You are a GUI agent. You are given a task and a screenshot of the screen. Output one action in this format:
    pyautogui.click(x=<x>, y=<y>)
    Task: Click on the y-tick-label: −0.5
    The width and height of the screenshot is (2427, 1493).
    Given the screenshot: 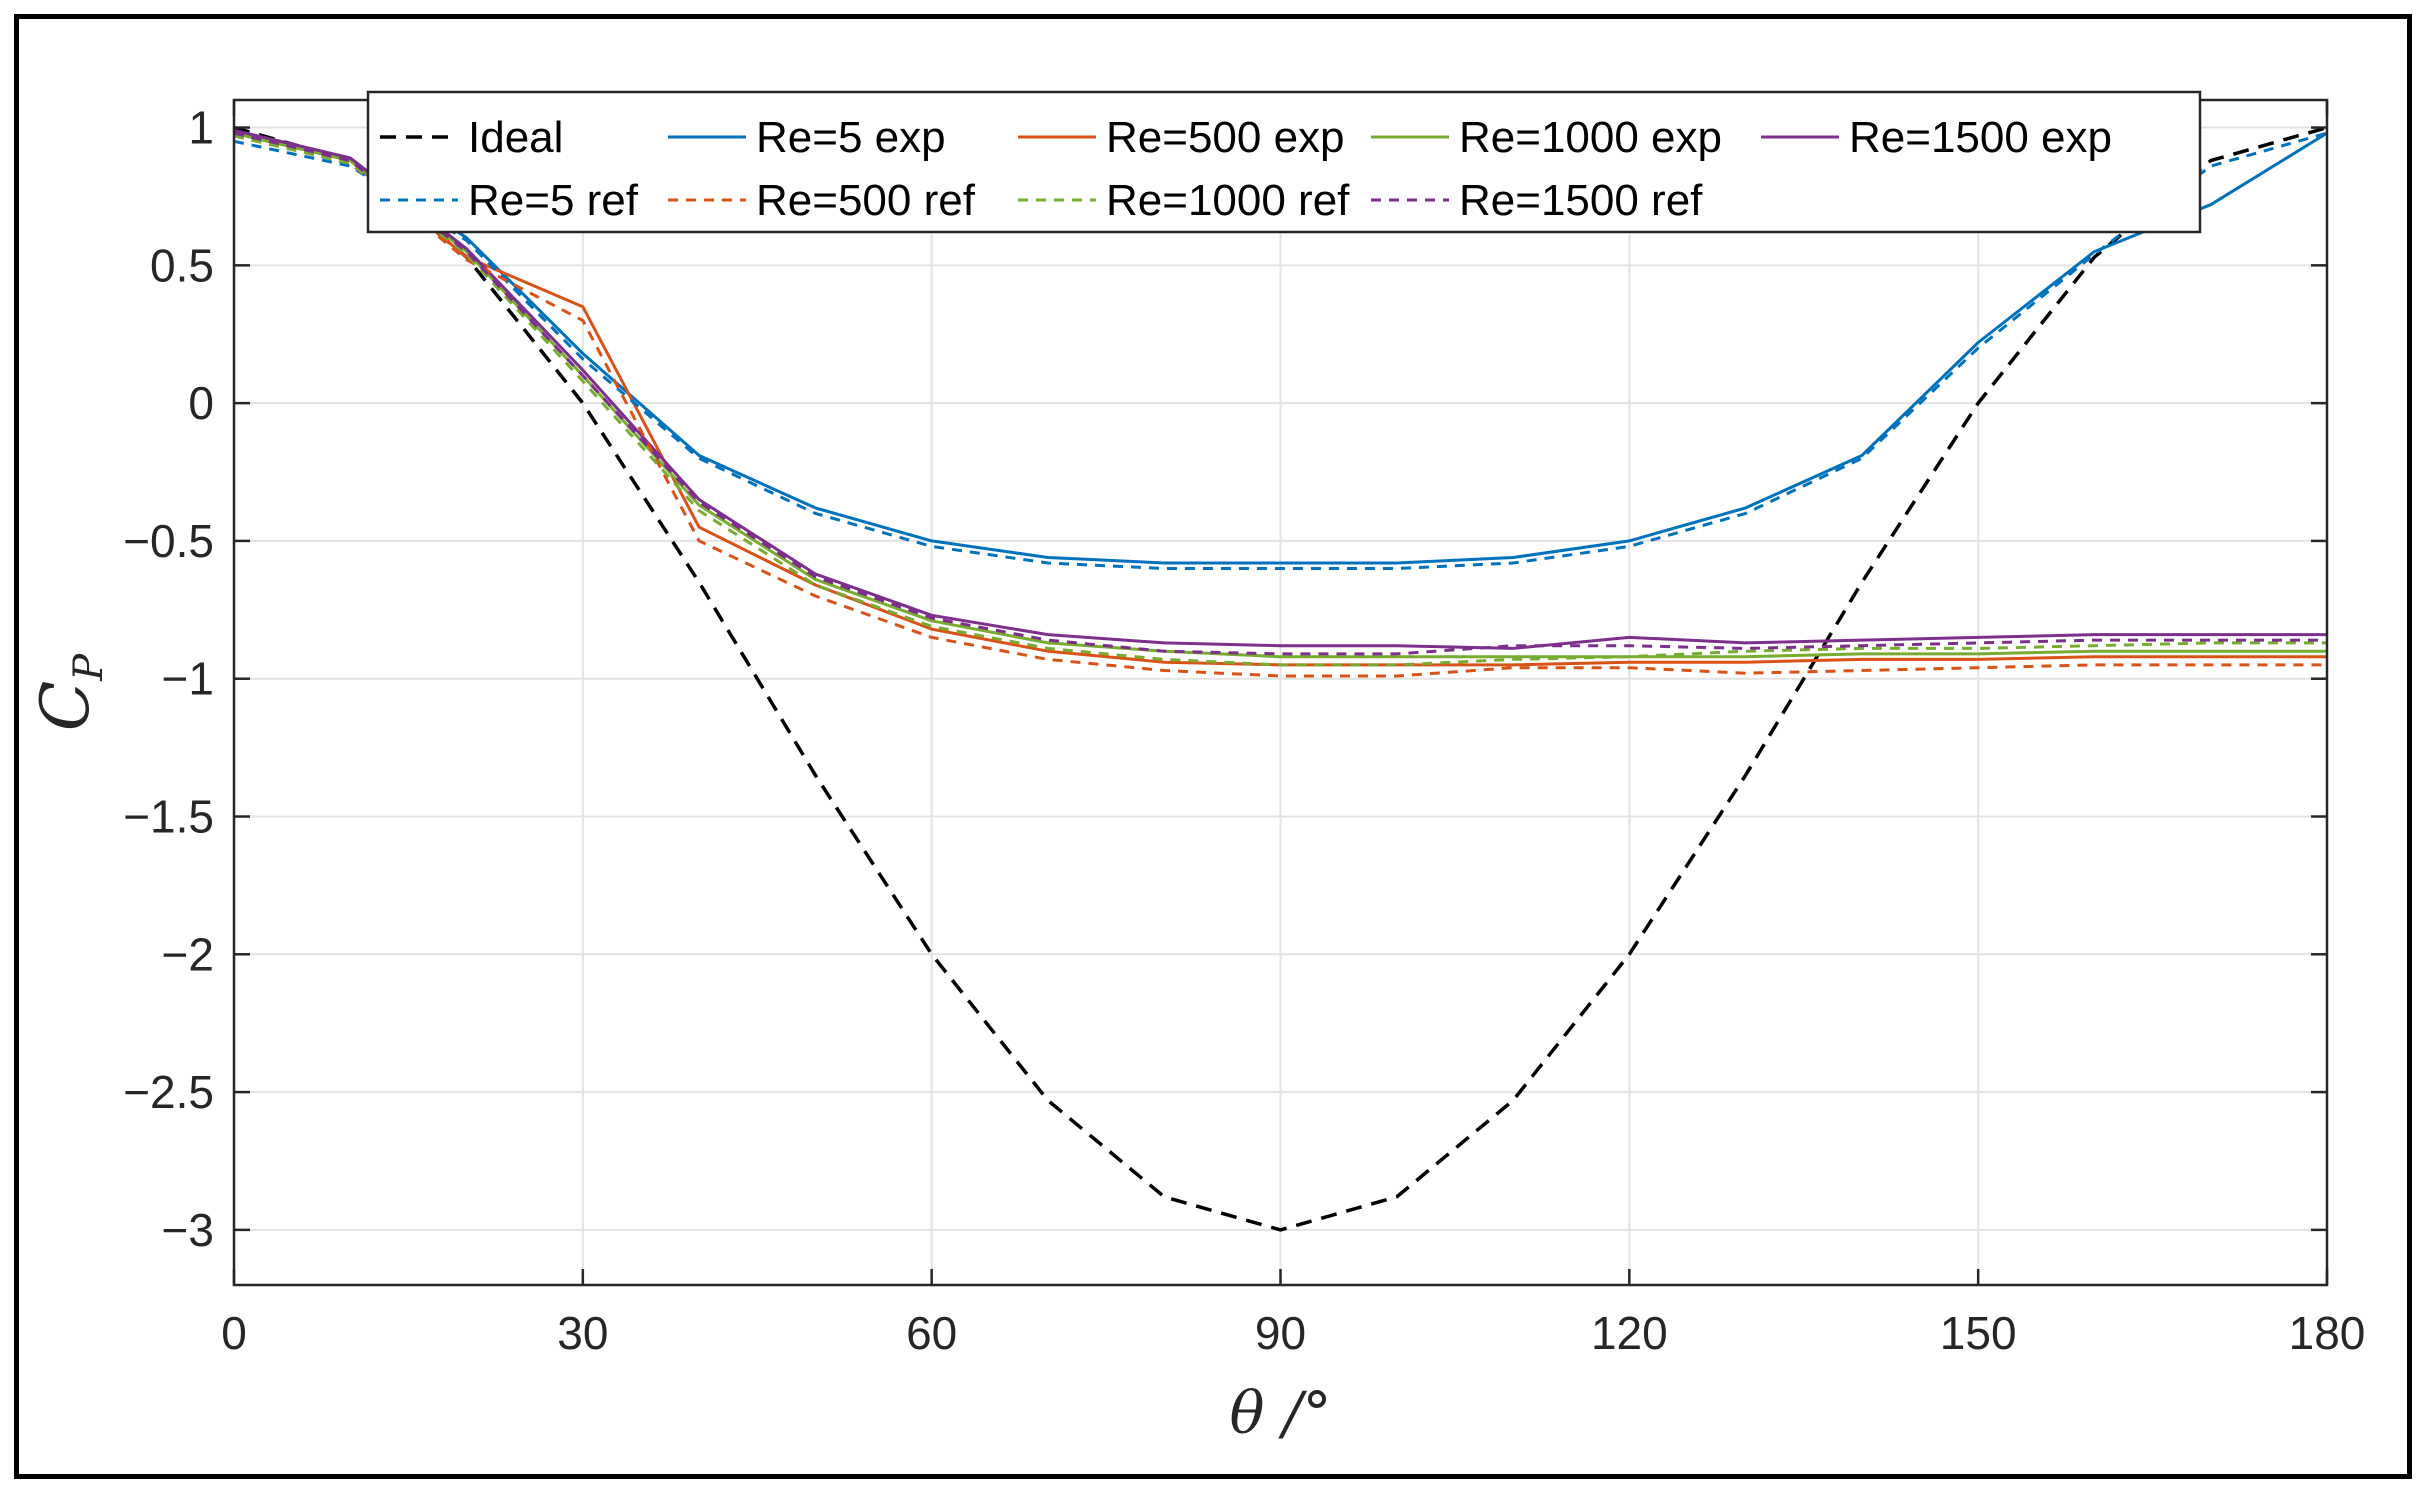 What is the action you would take?
    pyautogui.click(x=168, y=541)
    